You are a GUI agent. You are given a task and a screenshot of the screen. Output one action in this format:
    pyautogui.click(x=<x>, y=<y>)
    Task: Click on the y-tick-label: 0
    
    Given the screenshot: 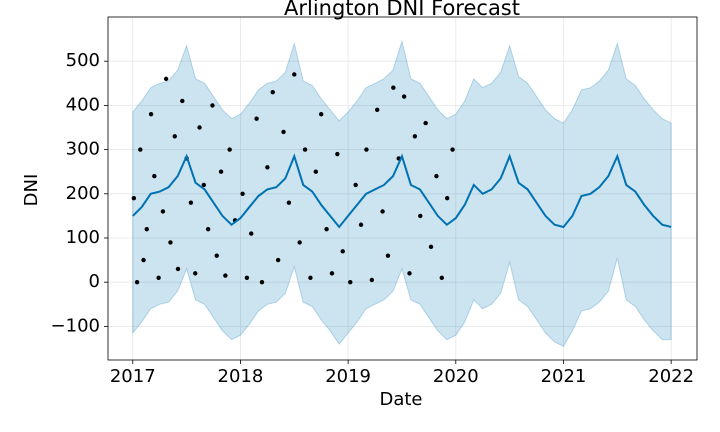 What is the action you would take?
    pyautogui.click(x=94, y=281)
    